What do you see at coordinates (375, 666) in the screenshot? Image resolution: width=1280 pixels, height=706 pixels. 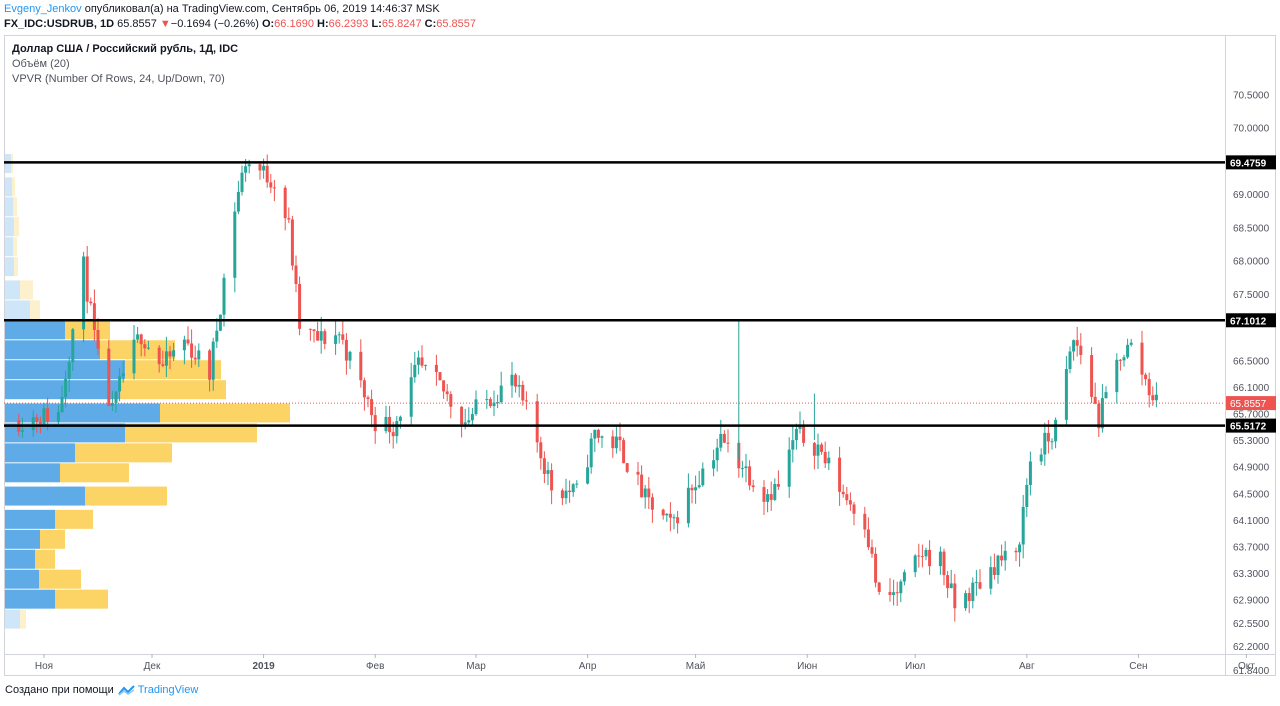 I see `time-tick-label: Фев` at bounding box center [375, 666].